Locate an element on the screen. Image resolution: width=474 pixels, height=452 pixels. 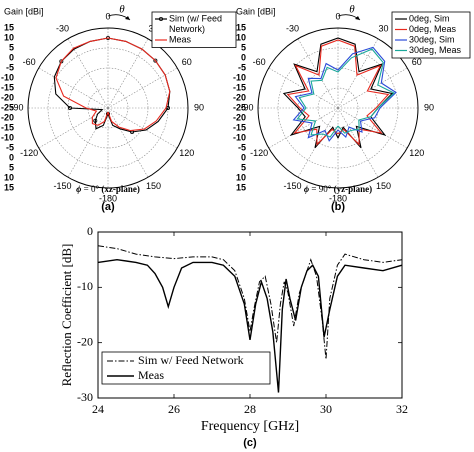
x-tick-label: 24 is located at coordinates (98, 409).